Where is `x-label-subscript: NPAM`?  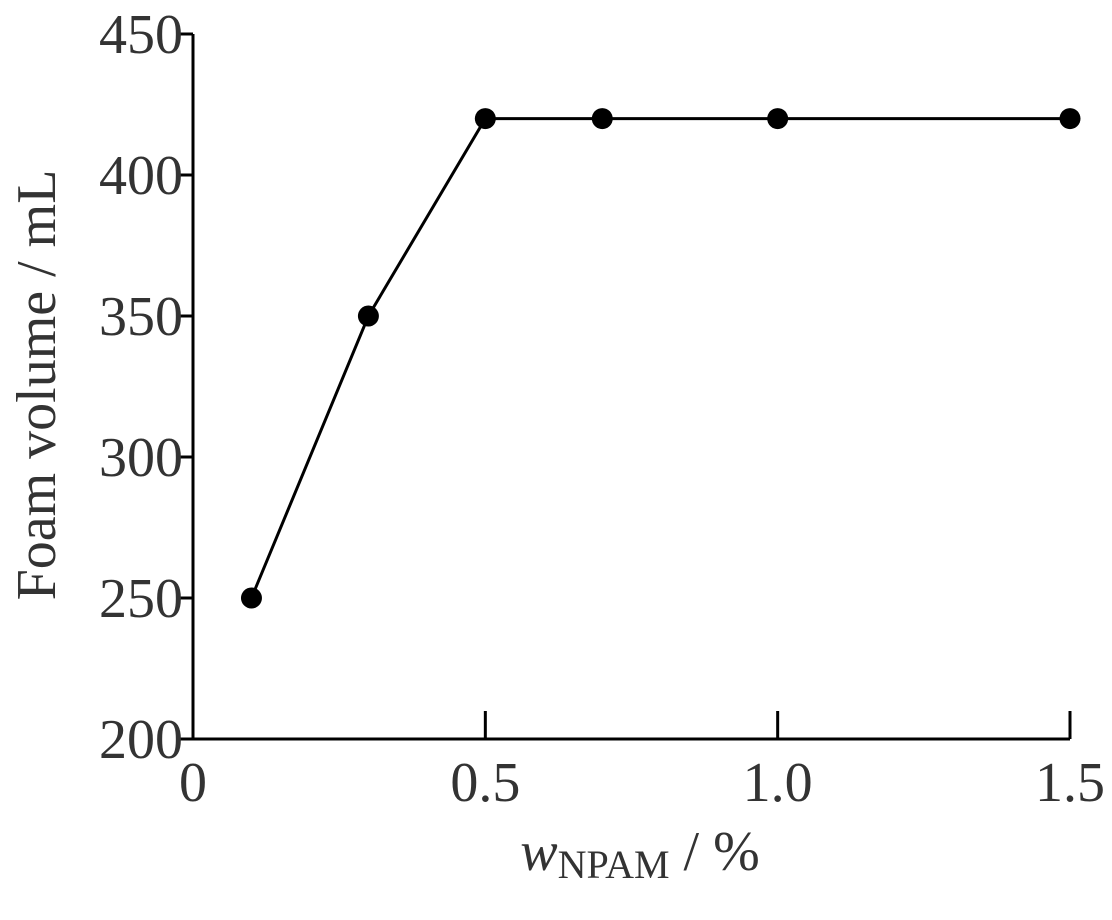 x-label-subscript: NPAM is located at coordinates (614, 864).